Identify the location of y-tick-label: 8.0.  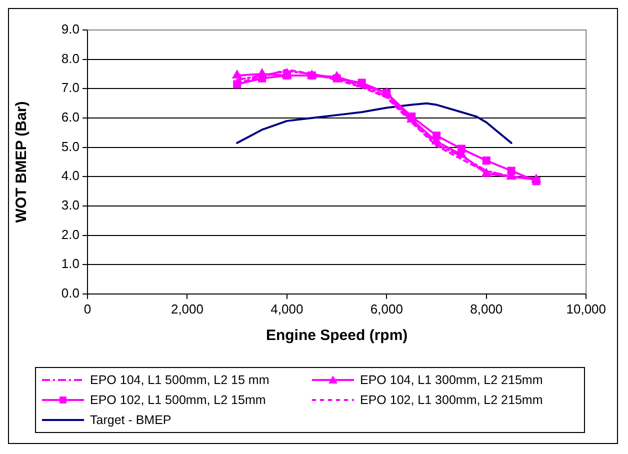
(70, 58).